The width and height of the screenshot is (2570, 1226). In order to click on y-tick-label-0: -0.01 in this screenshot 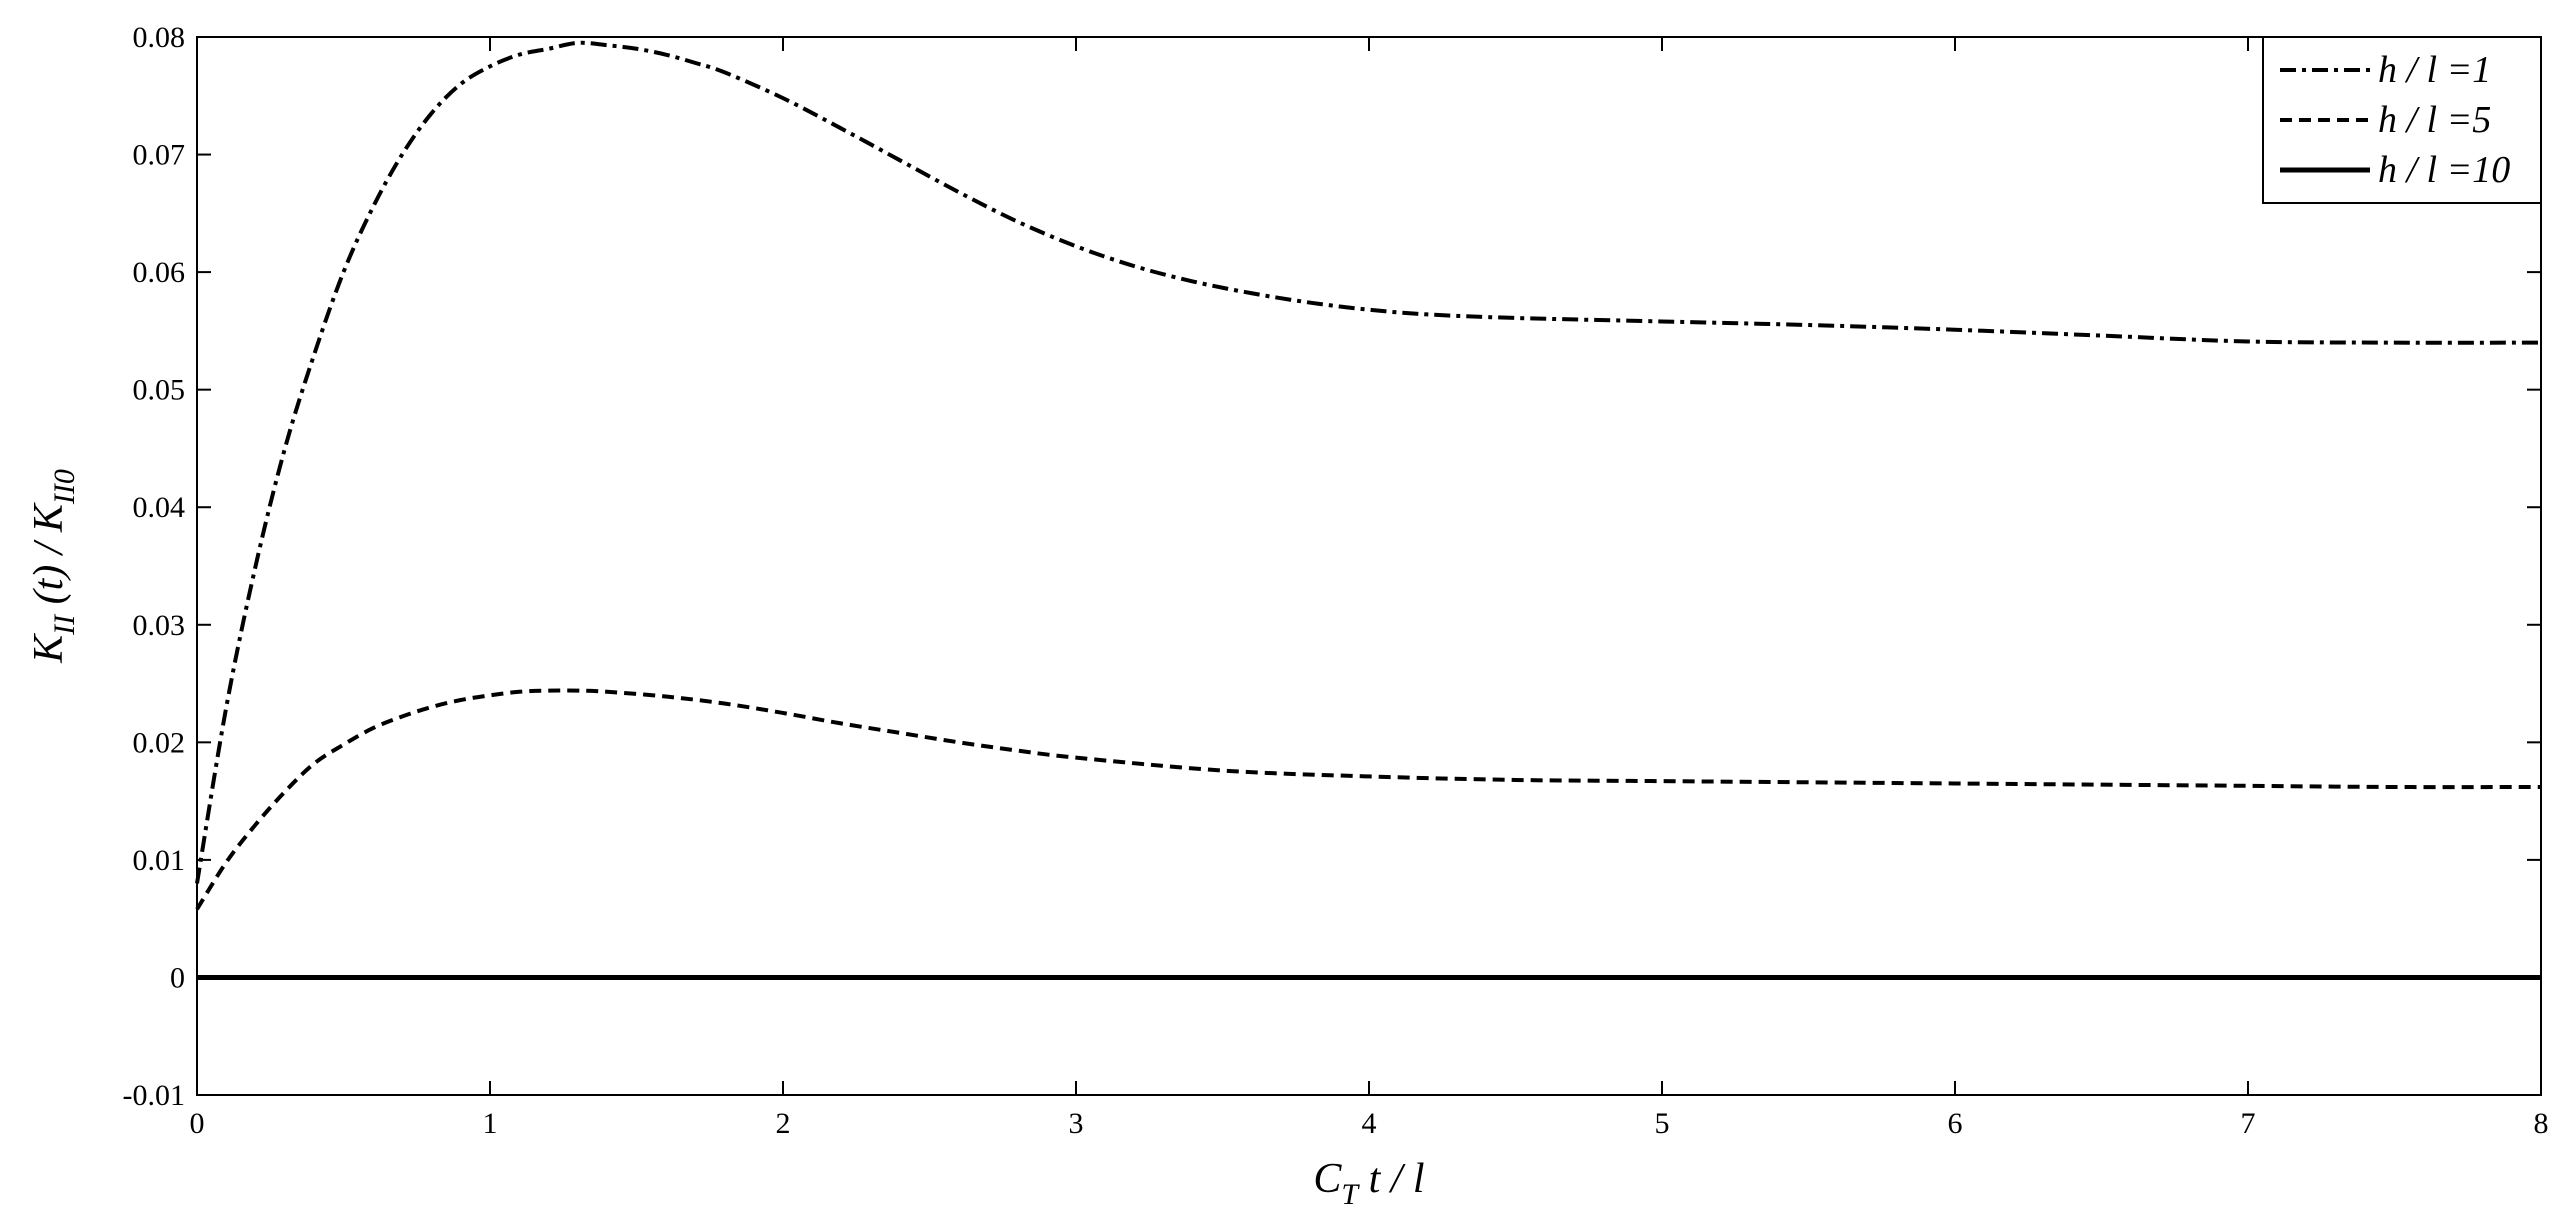, I will do `click(154, 1095)`.